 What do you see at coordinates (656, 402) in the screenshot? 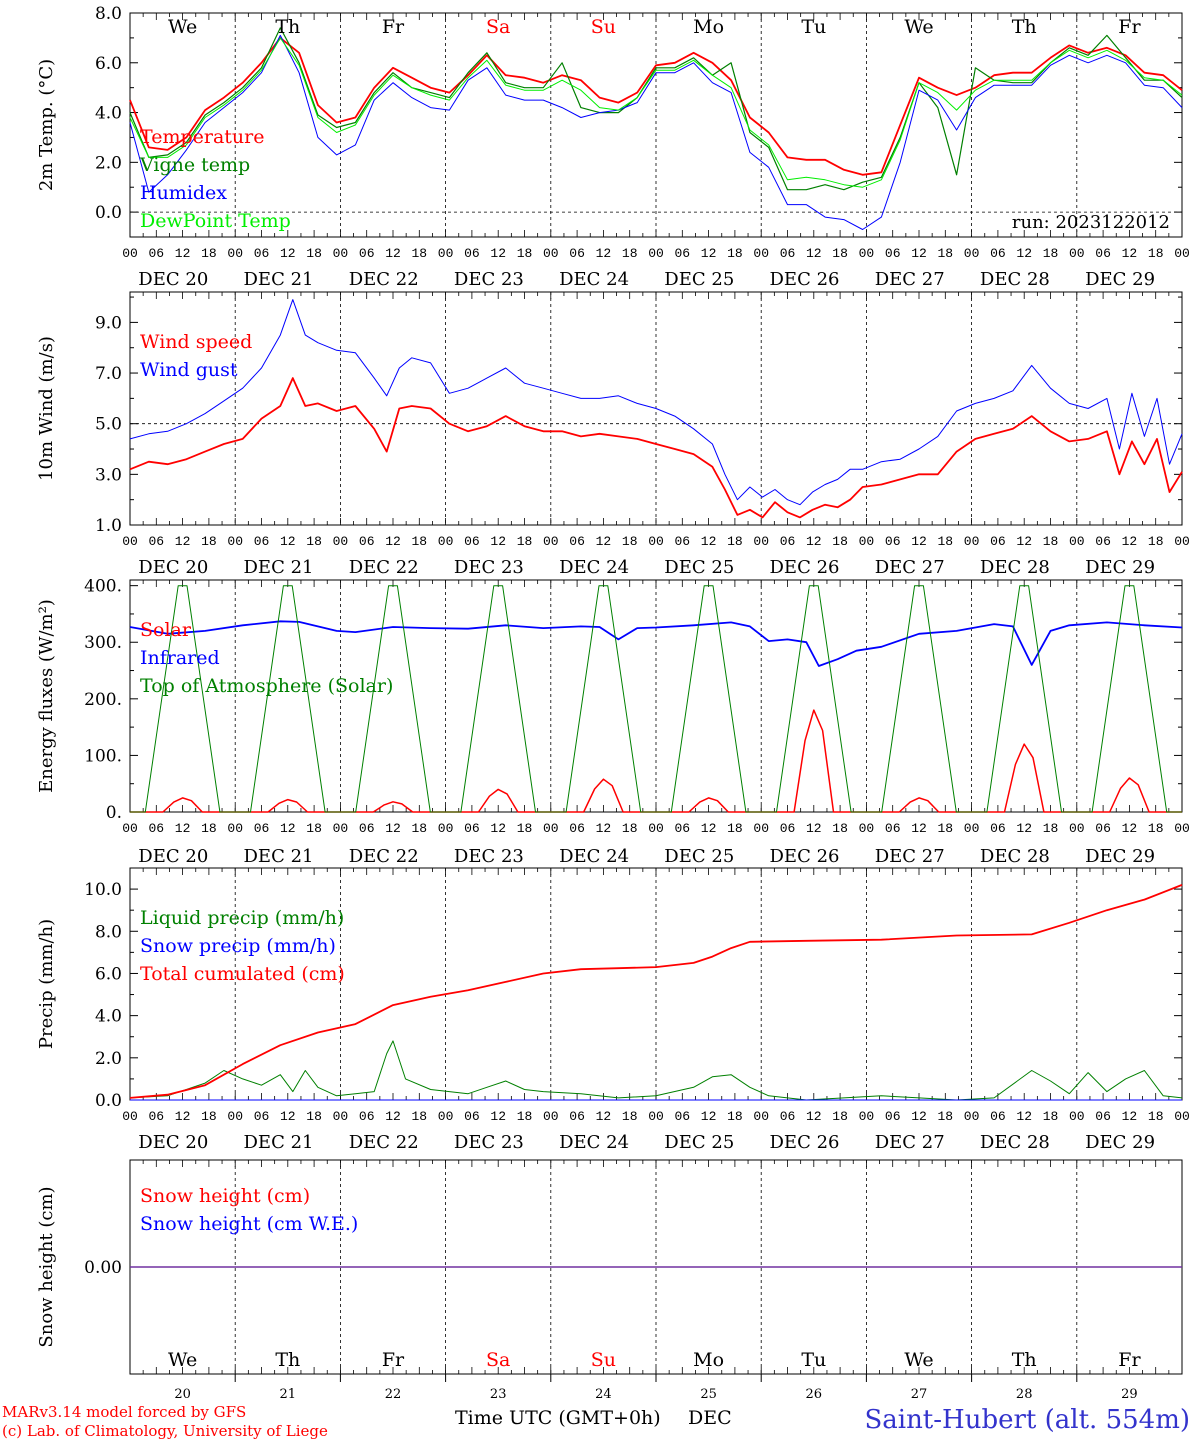
I see `series-wind-gust` at bounding box center [656, 402].